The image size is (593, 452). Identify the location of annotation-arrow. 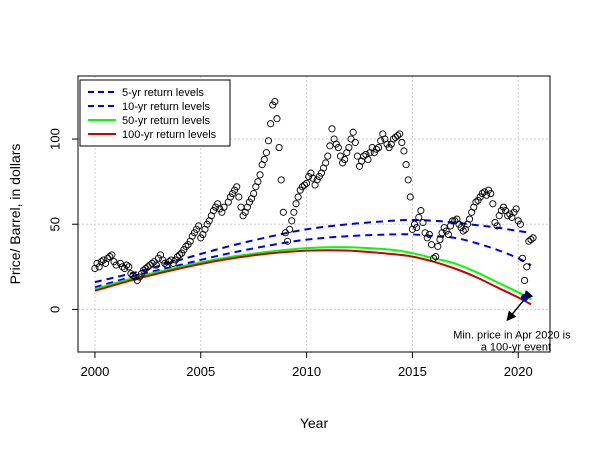
(520, 306).